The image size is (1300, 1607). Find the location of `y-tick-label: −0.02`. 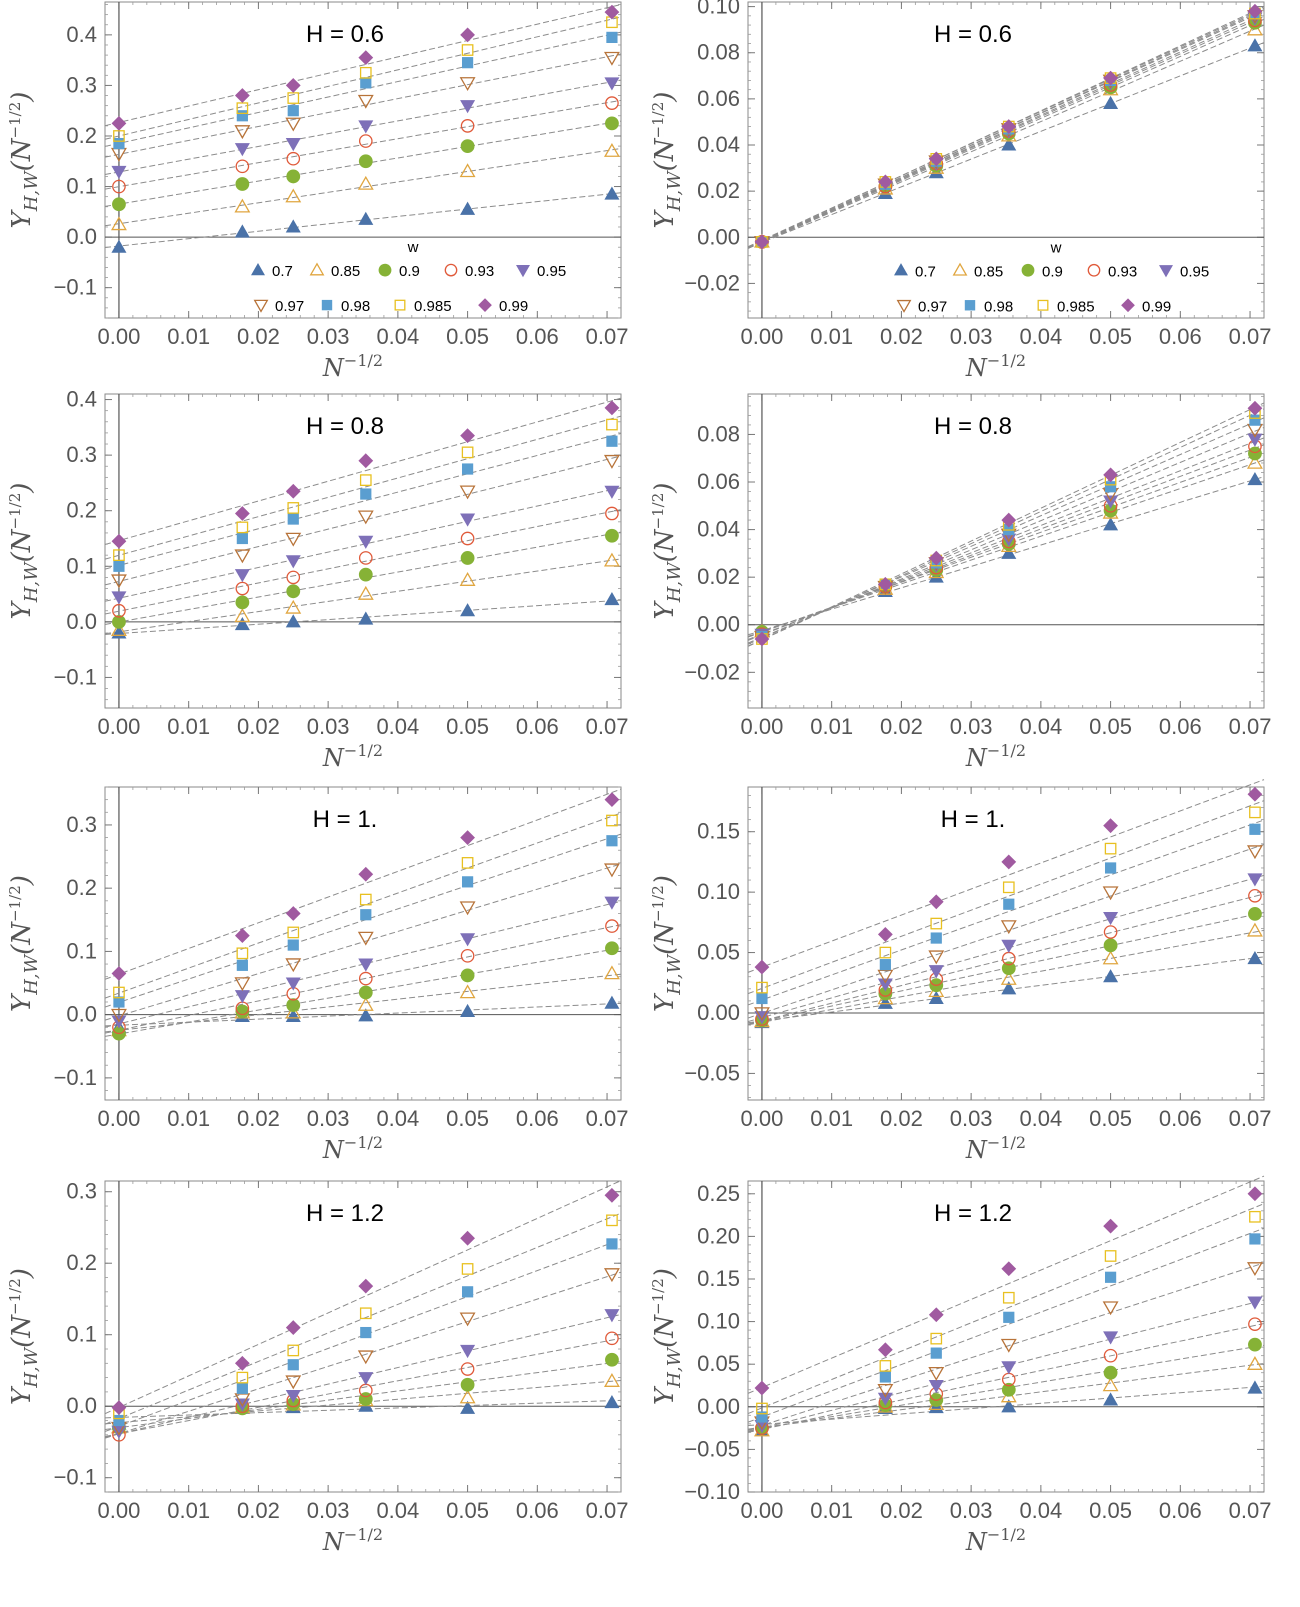

y-tick-label: −0.02 is located at coordinates (712, 282).